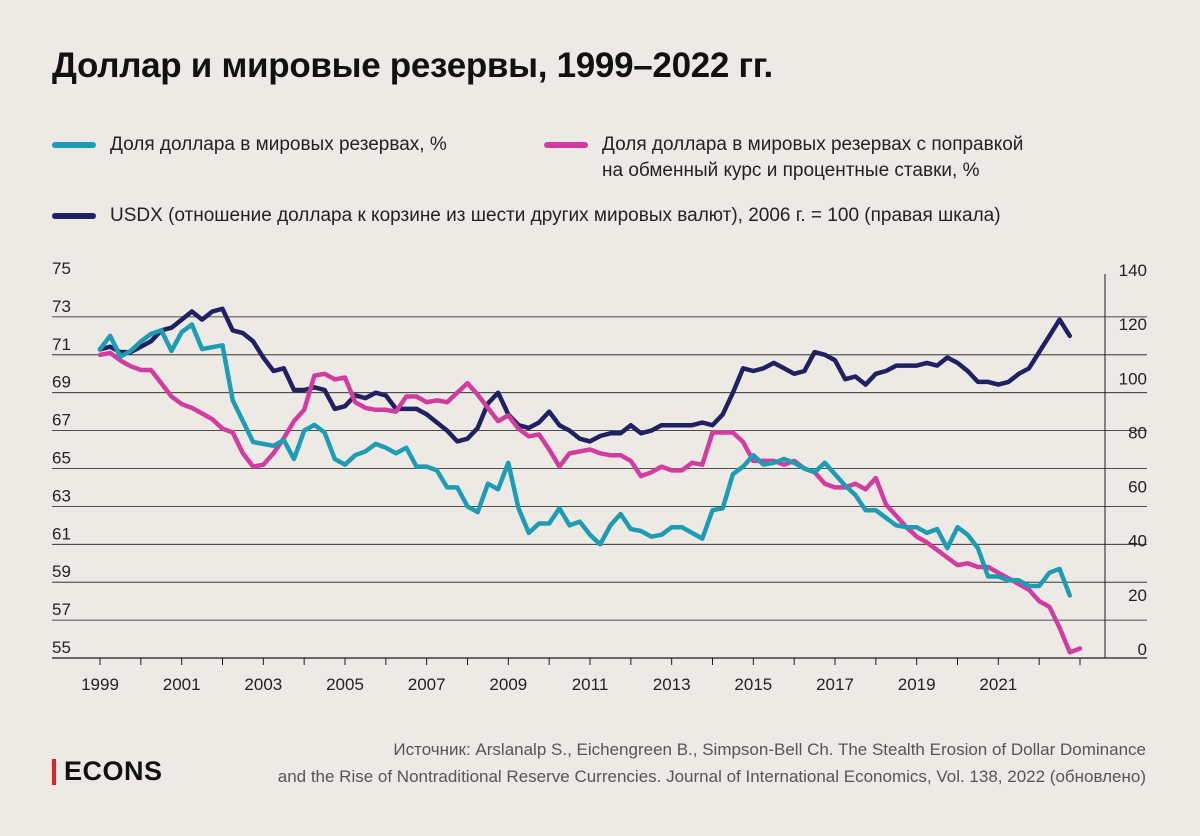 The width and height of the screenshot is (1200, 836). I want to click on x-axis-tick-label: 2015, so click(753, 684).